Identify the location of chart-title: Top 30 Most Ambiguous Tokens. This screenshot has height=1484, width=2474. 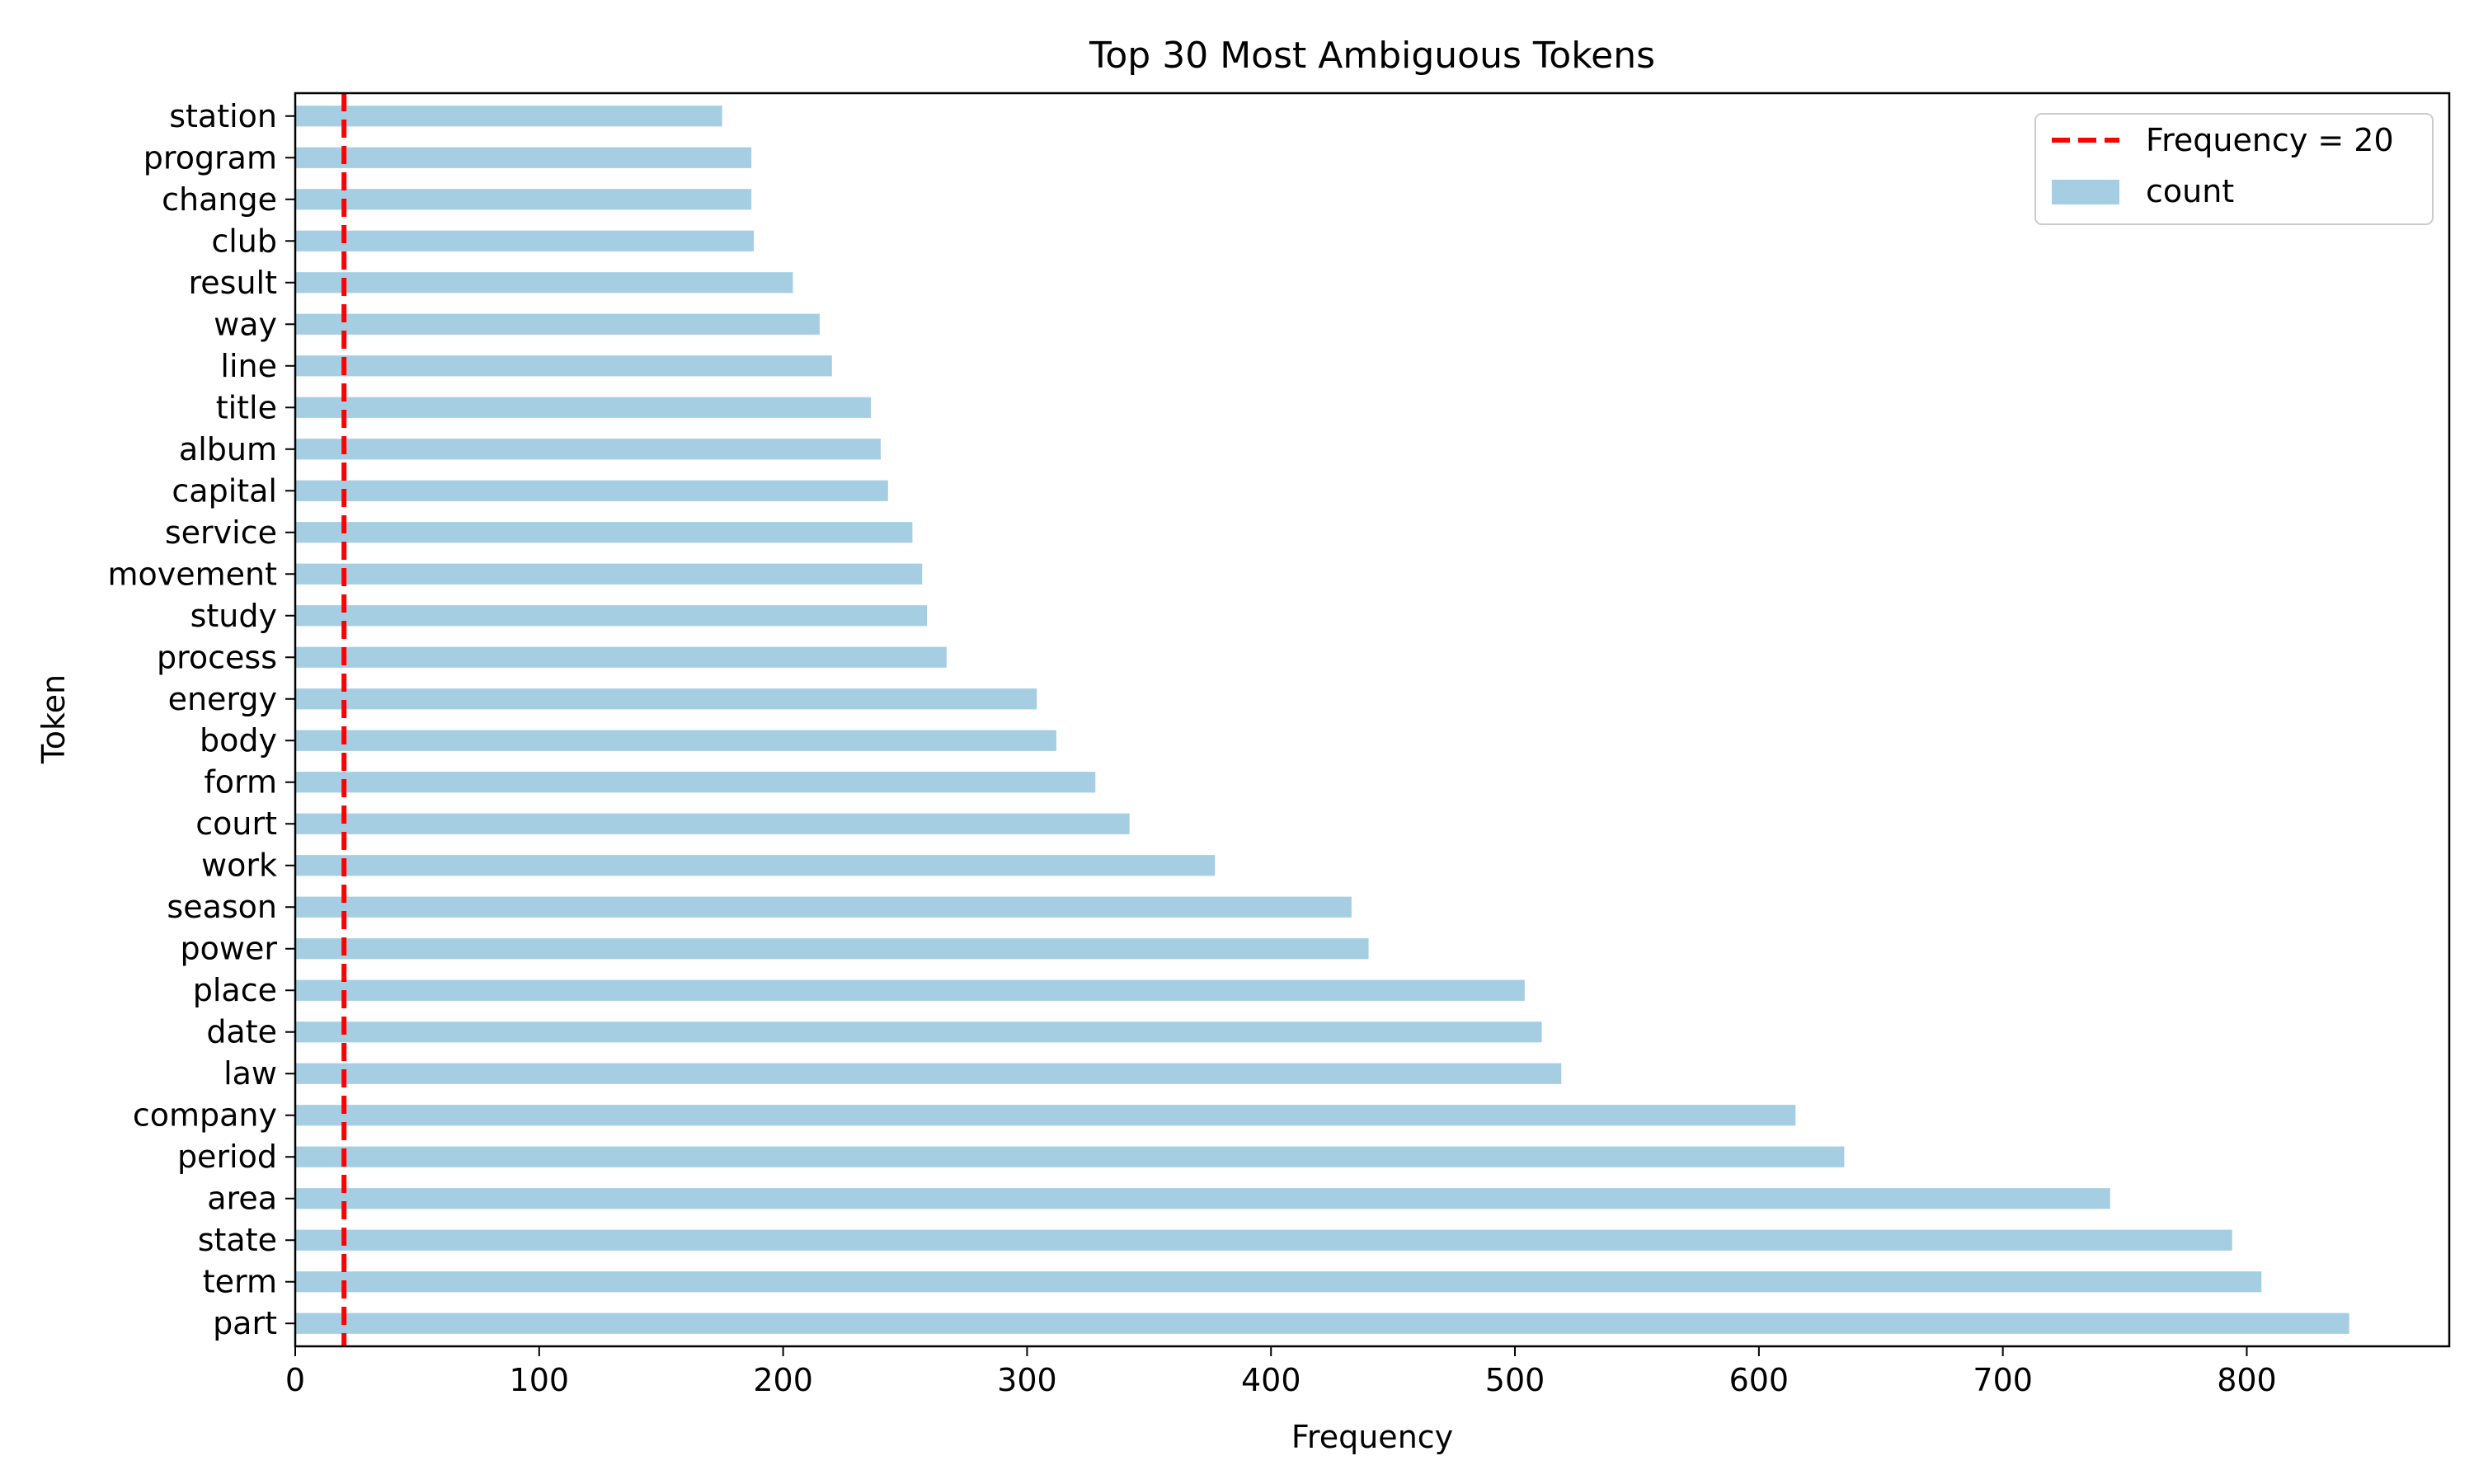
(1372, 56).